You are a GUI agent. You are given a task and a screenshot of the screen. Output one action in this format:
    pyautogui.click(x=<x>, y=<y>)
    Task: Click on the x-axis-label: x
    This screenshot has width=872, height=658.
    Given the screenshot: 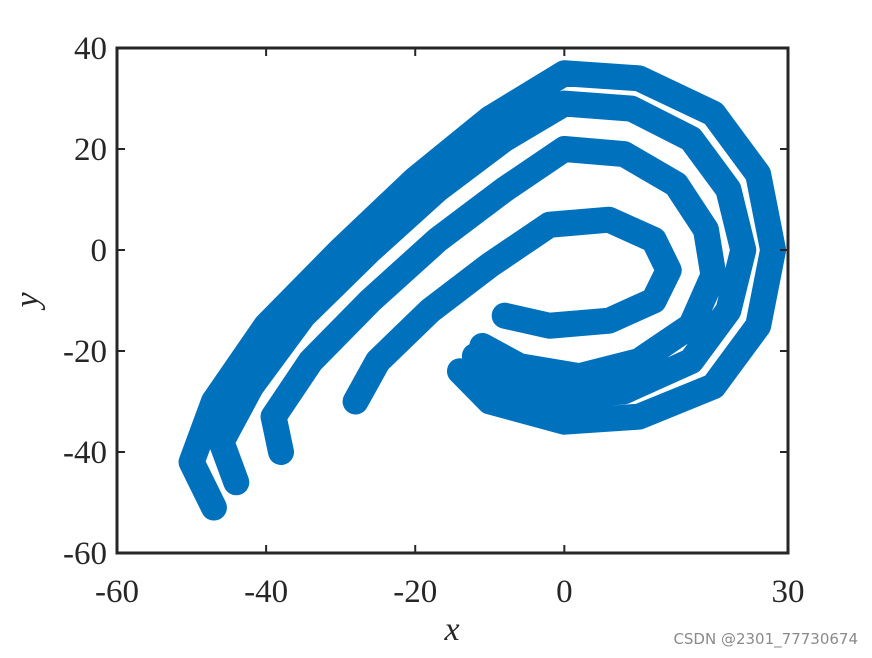 What is the action you would take?
    pyautogui.click(x=451, y=629)
    